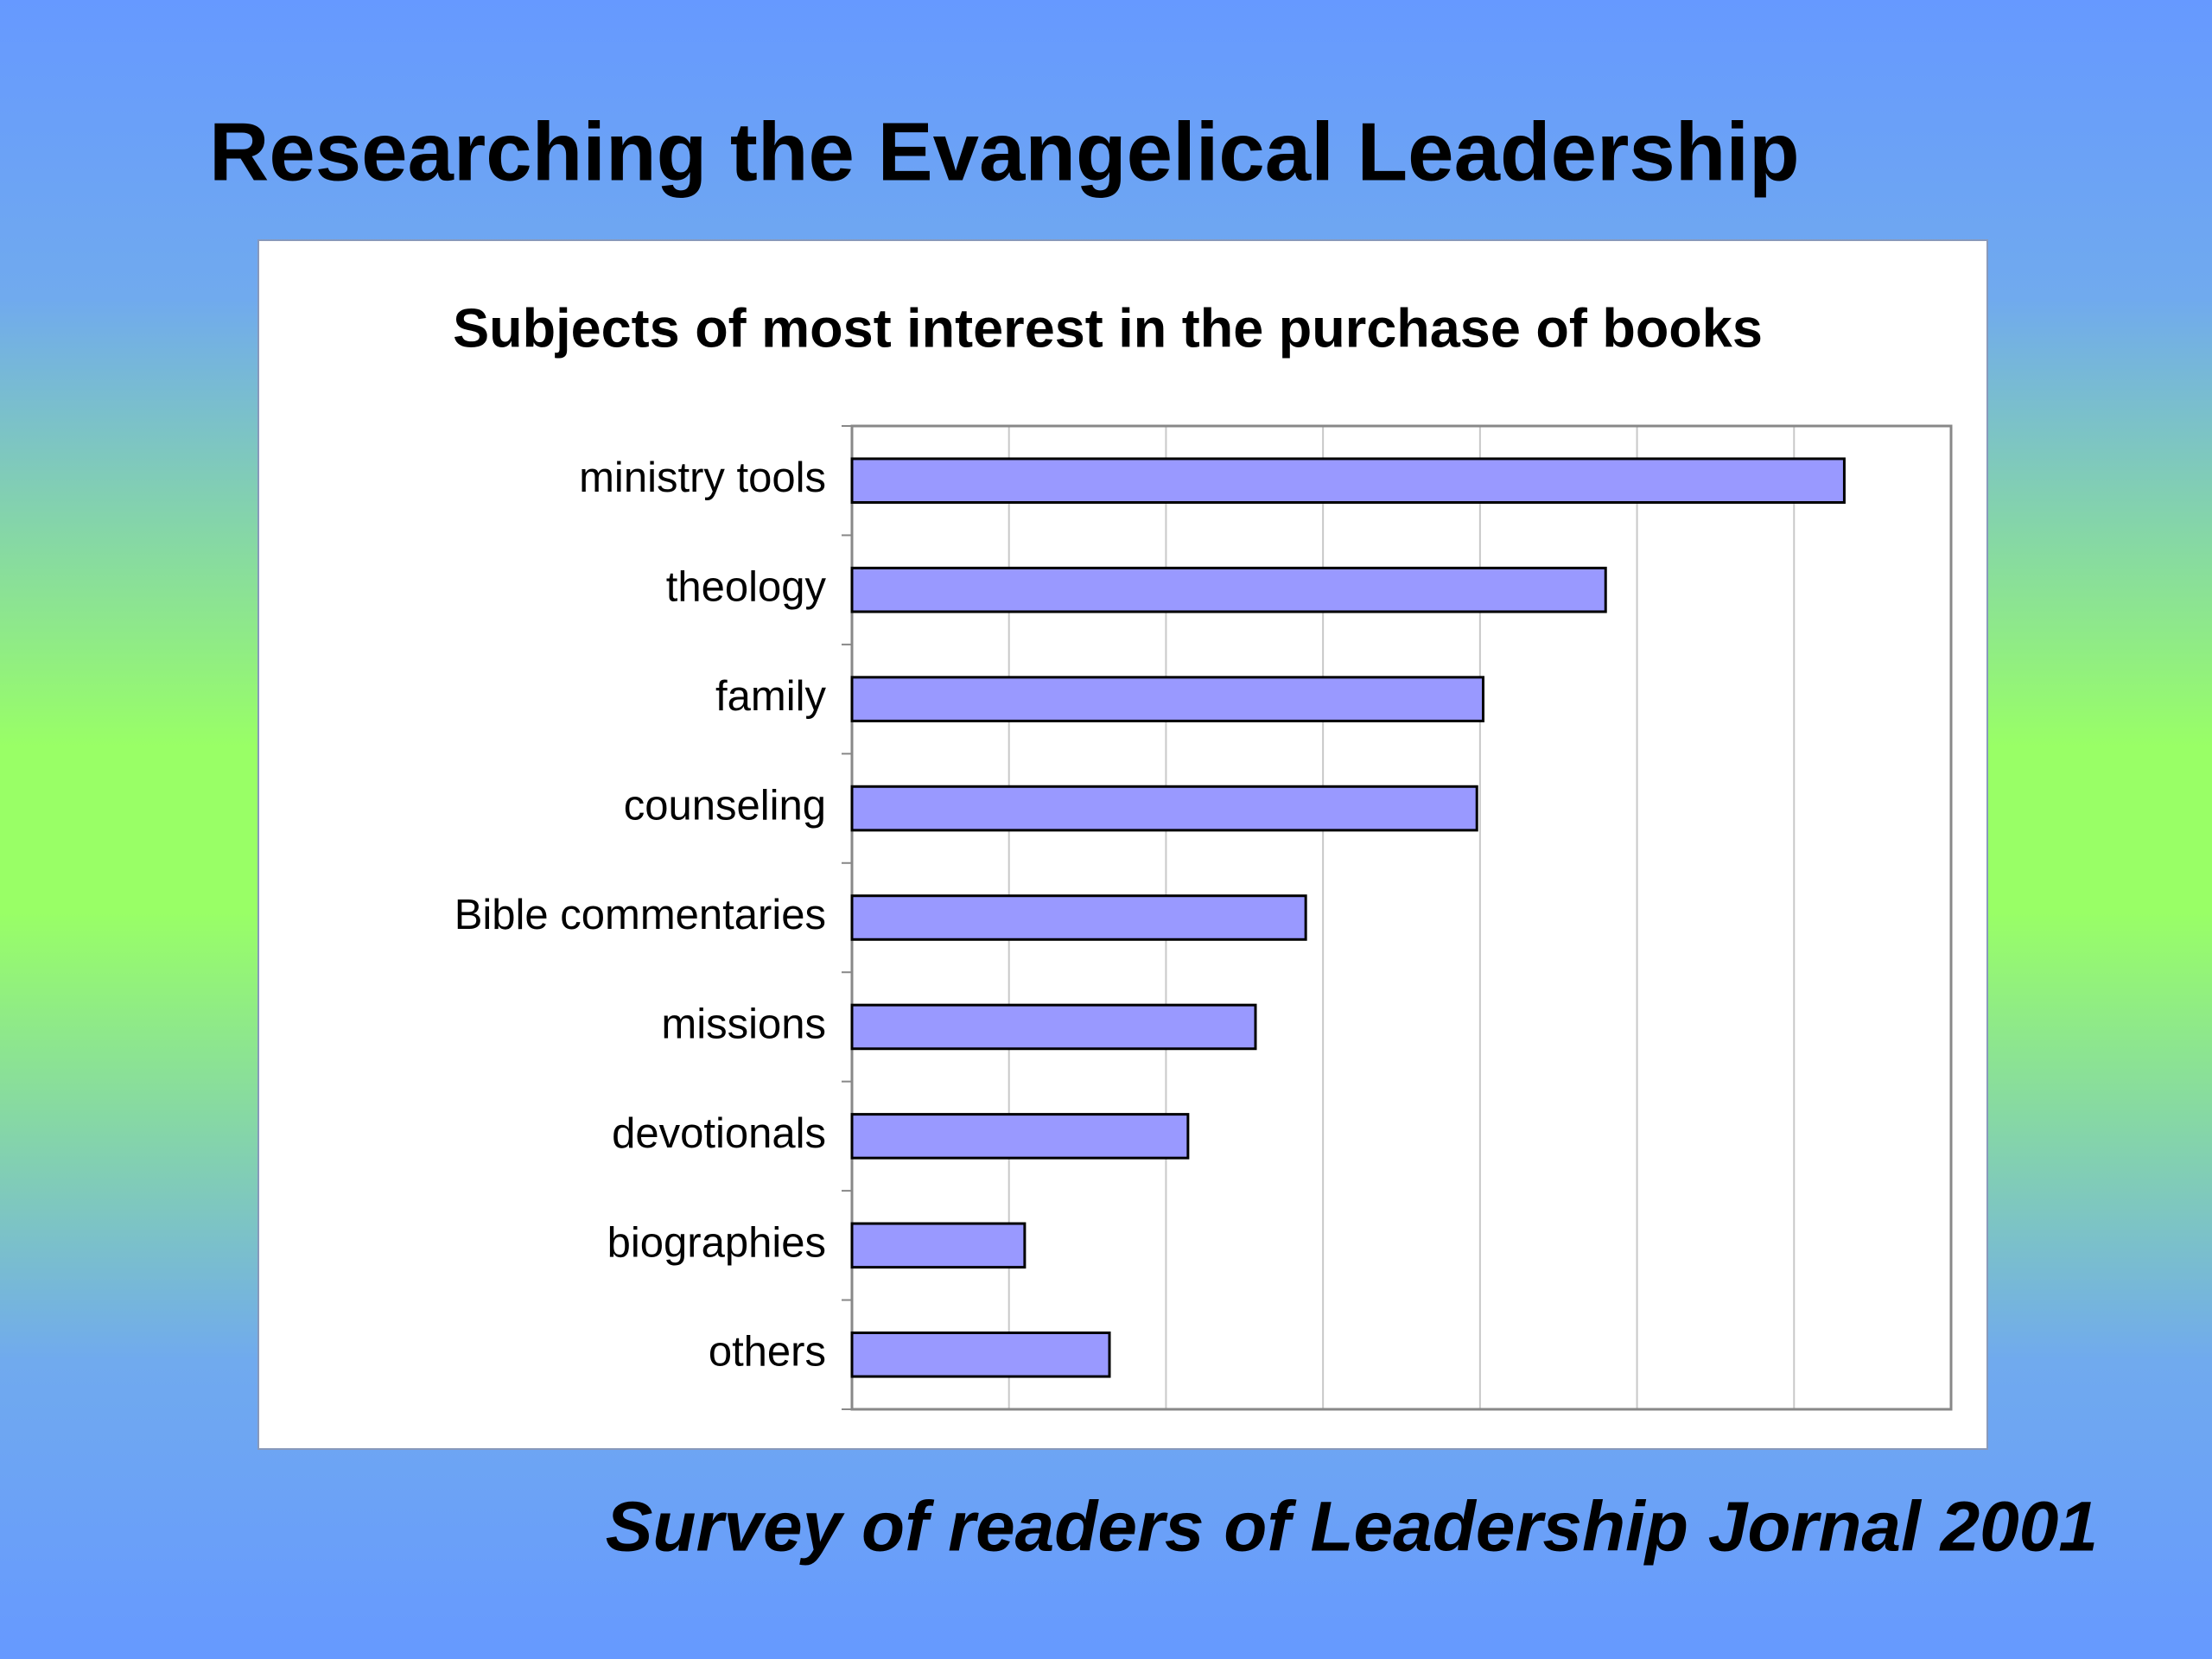  Describe the element at coordinates (725, 805) in the screenshot. I see `y-tick-label: counseling` at that location.